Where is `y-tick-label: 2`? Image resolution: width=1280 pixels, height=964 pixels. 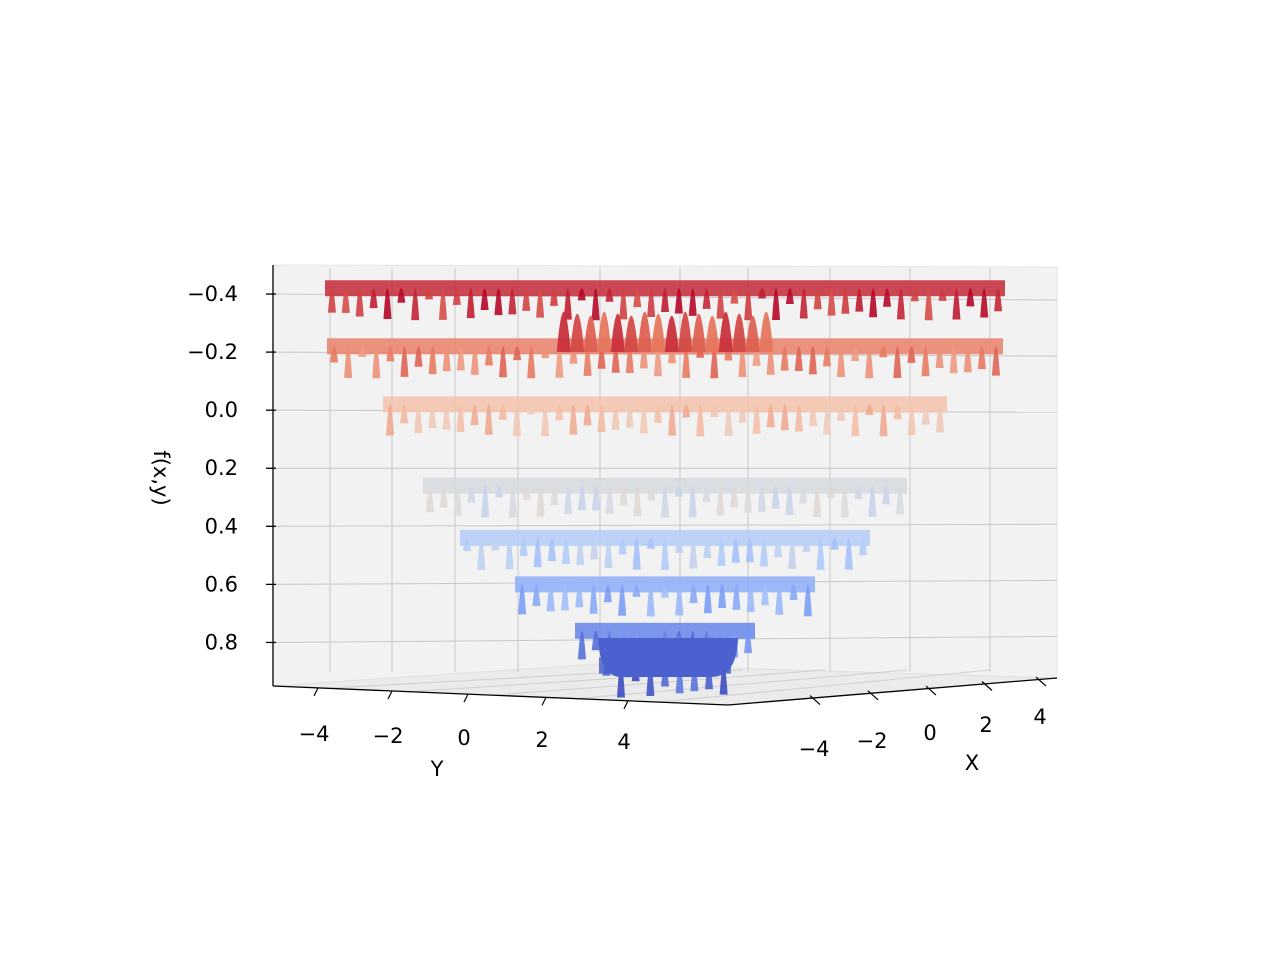 y-tick-label: 2 is located at coordinates (541, 740).